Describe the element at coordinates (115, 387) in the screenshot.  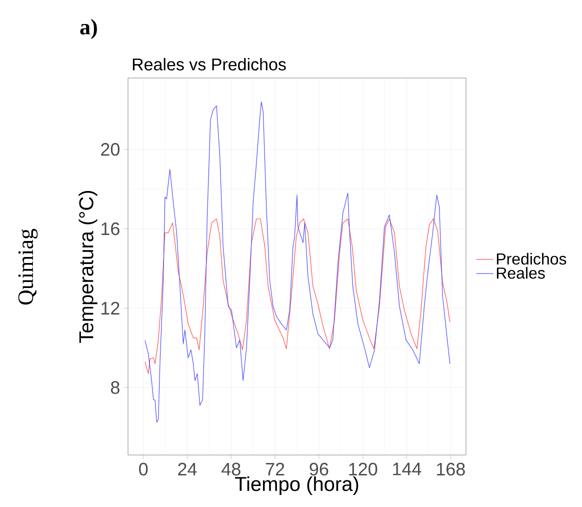
I see `y-tick-label: 8` at that location.